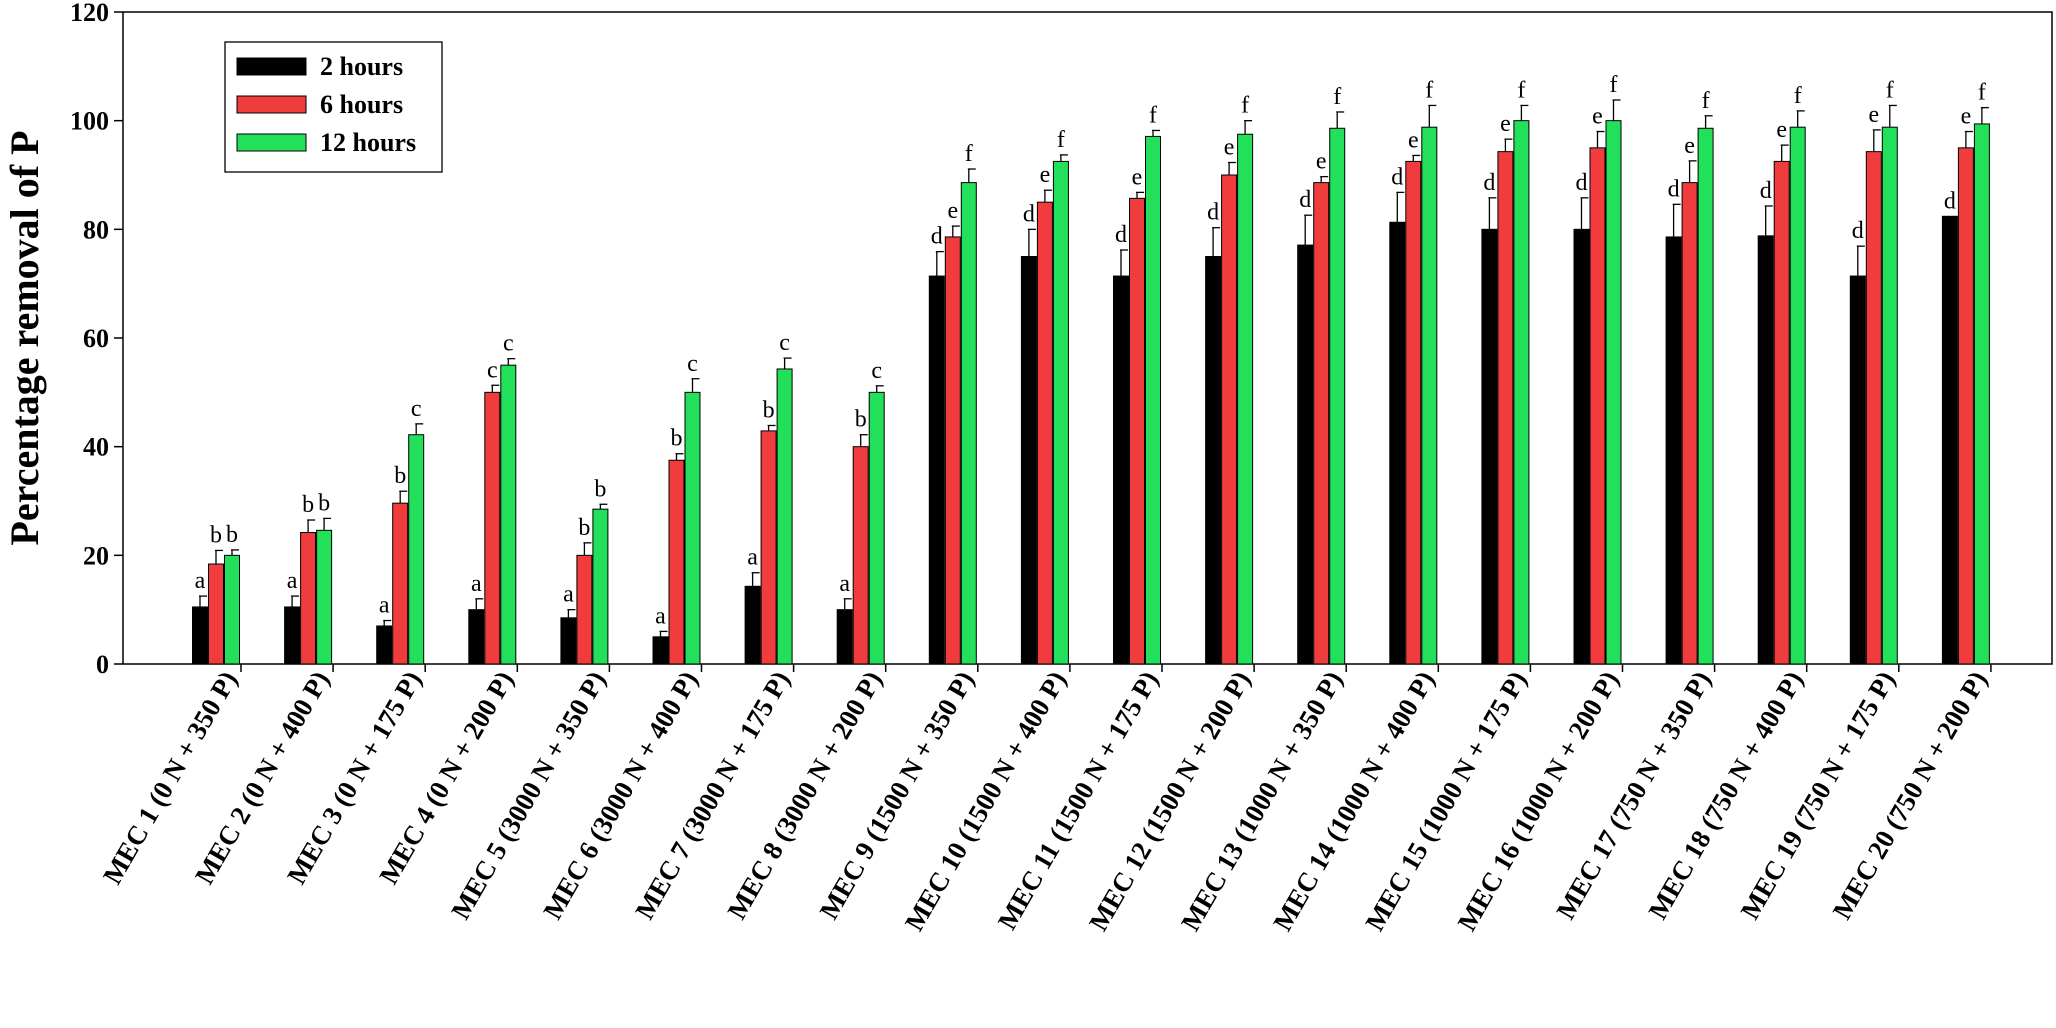 The width and height of the screenshot is (2056, 1028). Describe the element at coordinates (1353, 801) in the screenshot. I see `x-tick-label: MEC 14 (1000 N + 400 P)` at that location.